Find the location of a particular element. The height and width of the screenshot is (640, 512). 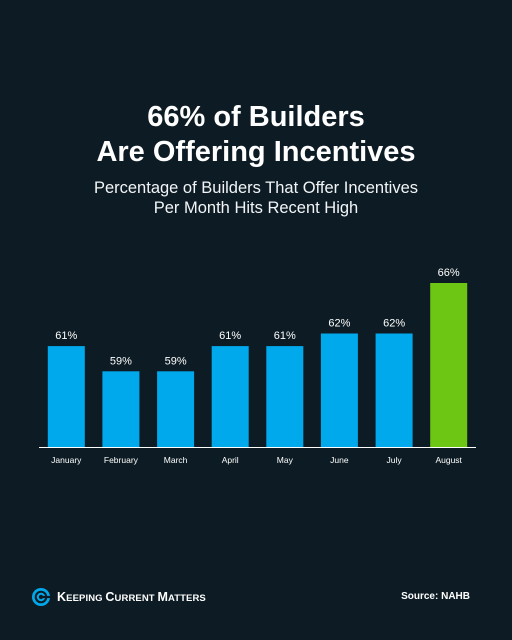

bar-january is located at coordinates (66, 396).